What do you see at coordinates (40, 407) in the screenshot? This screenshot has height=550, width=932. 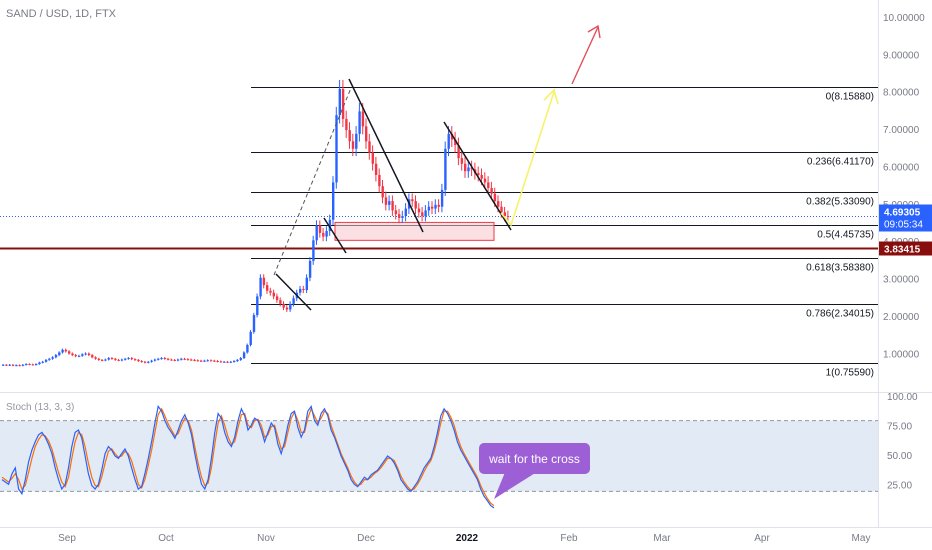 I see `stoch-title: Stoch (13, 3, 3)` at bounding box center [40, 407].